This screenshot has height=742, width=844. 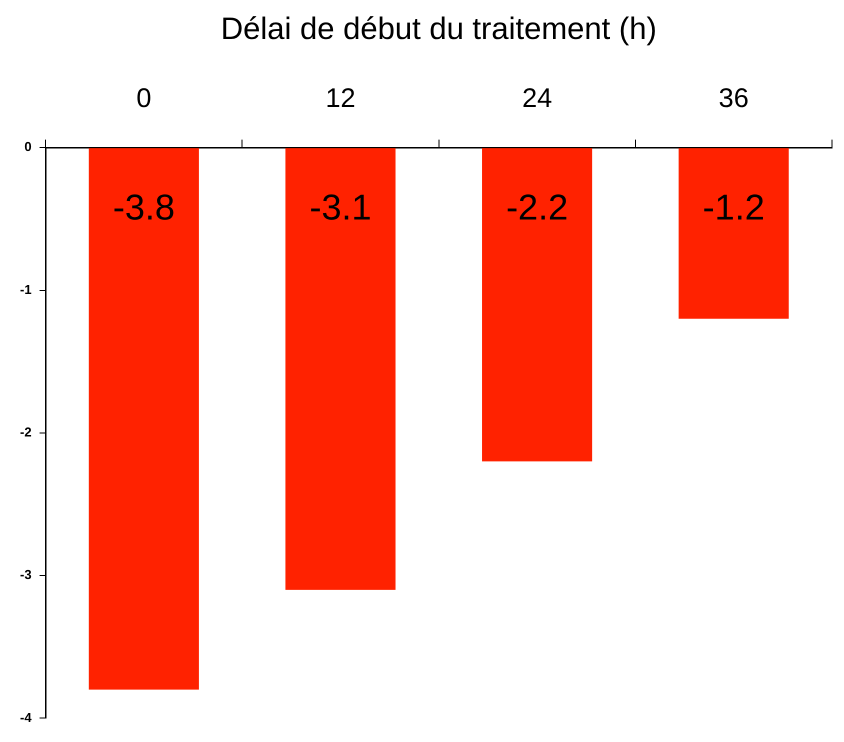 What do you see at coordinates (143, 207) in the screenshot?
I see `data-label: -3.8` at bounding box center [143, 207].